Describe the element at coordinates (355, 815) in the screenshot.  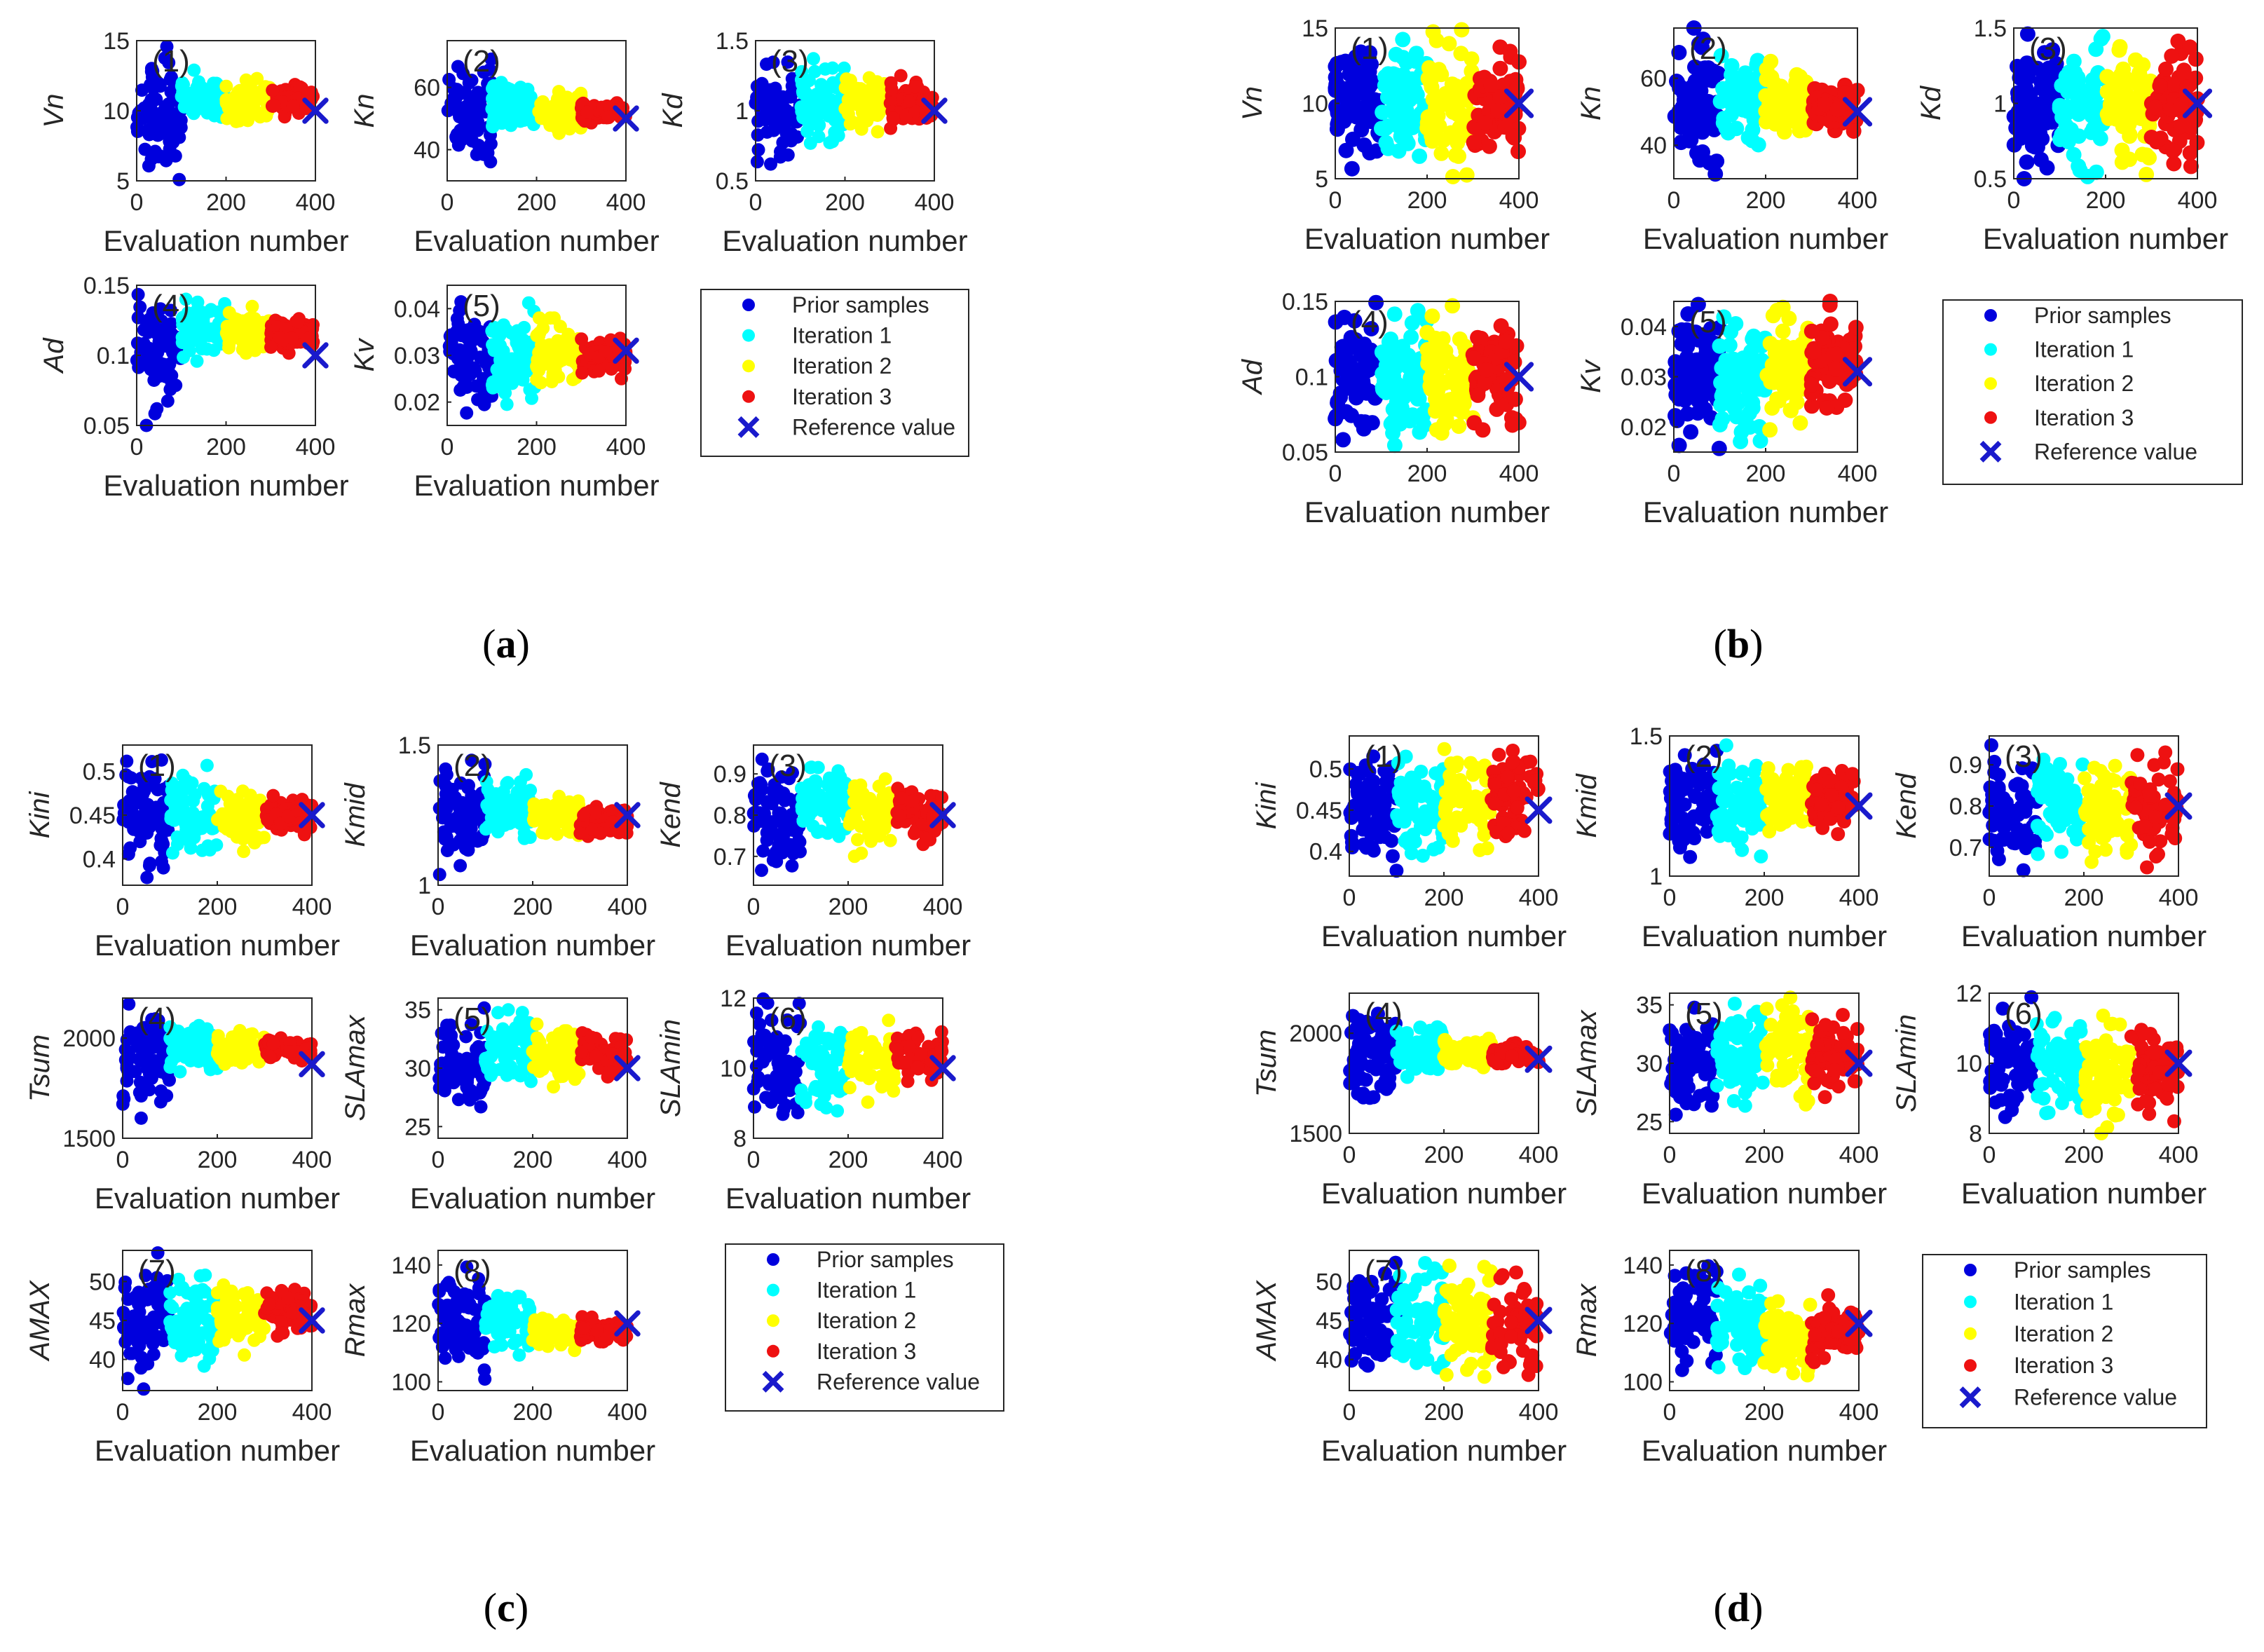
I see `y-axis-label: Kmid` at that location.